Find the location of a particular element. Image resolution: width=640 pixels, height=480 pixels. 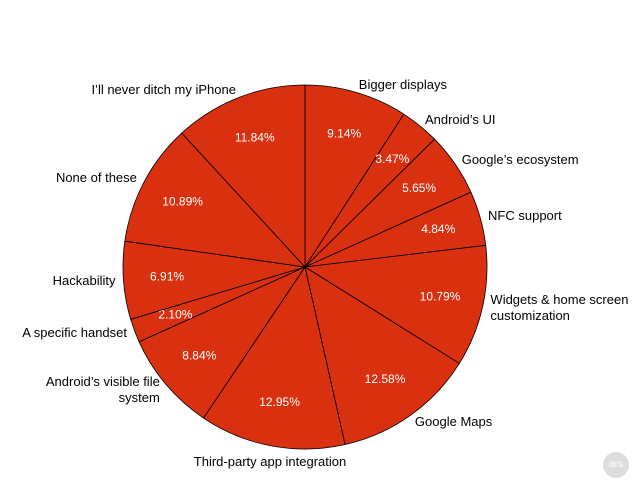

category-label: A specific handset is located at coordinates (75, 333).